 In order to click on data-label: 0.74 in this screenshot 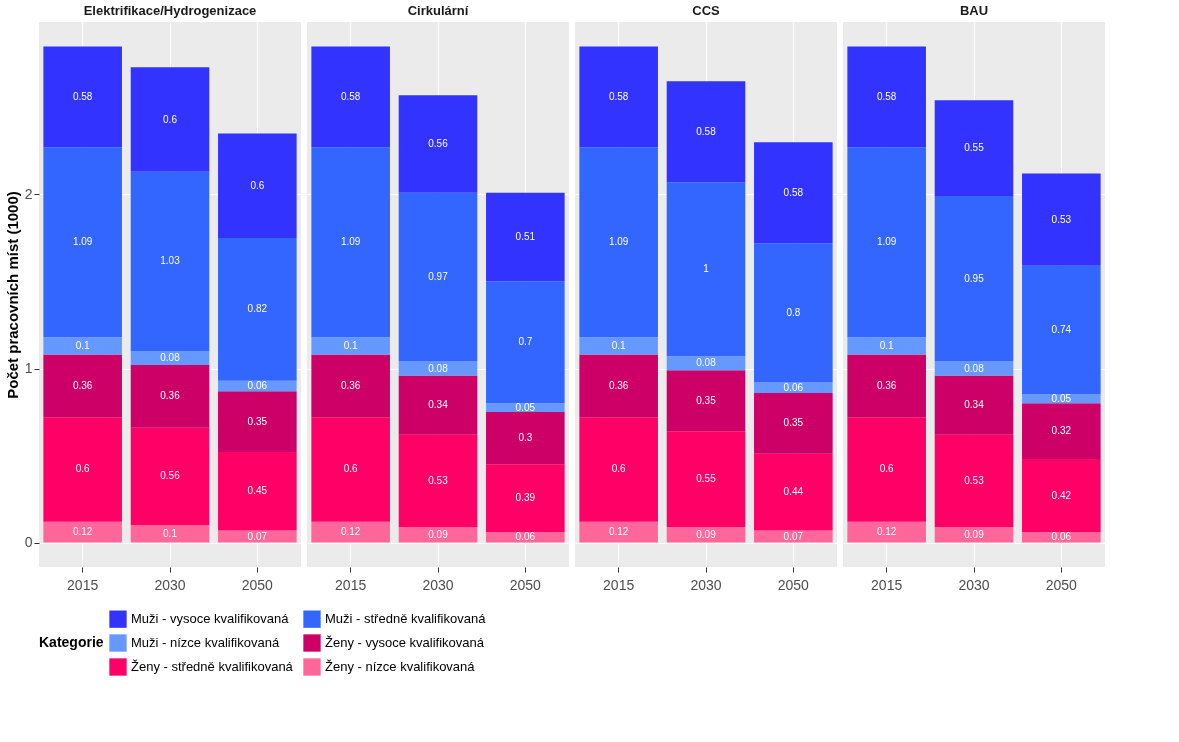, I will do `click(1061, 330)`.